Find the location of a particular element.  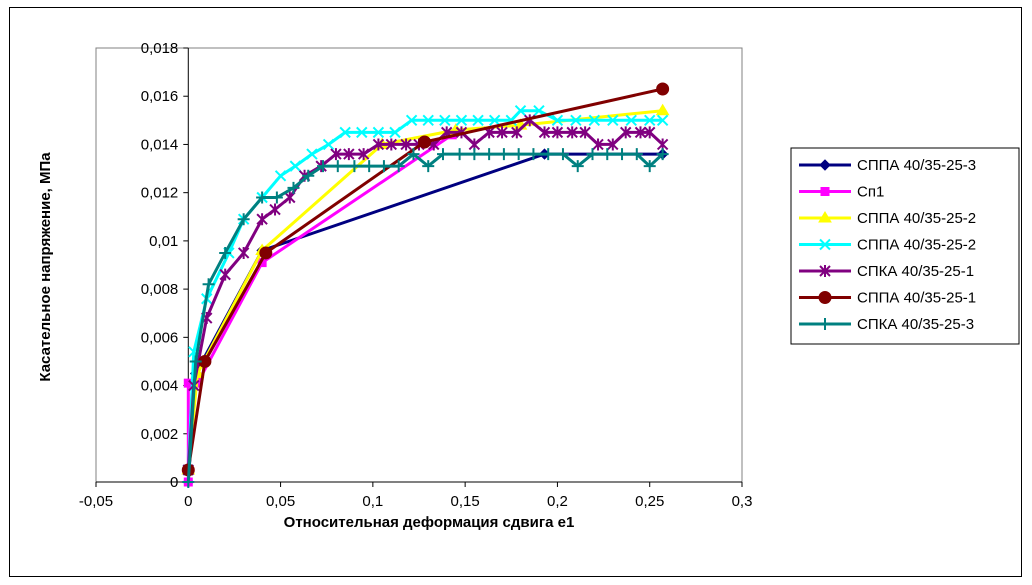

legend-label: СППА 40/35-25-3 is located at coordinates (916, 165).